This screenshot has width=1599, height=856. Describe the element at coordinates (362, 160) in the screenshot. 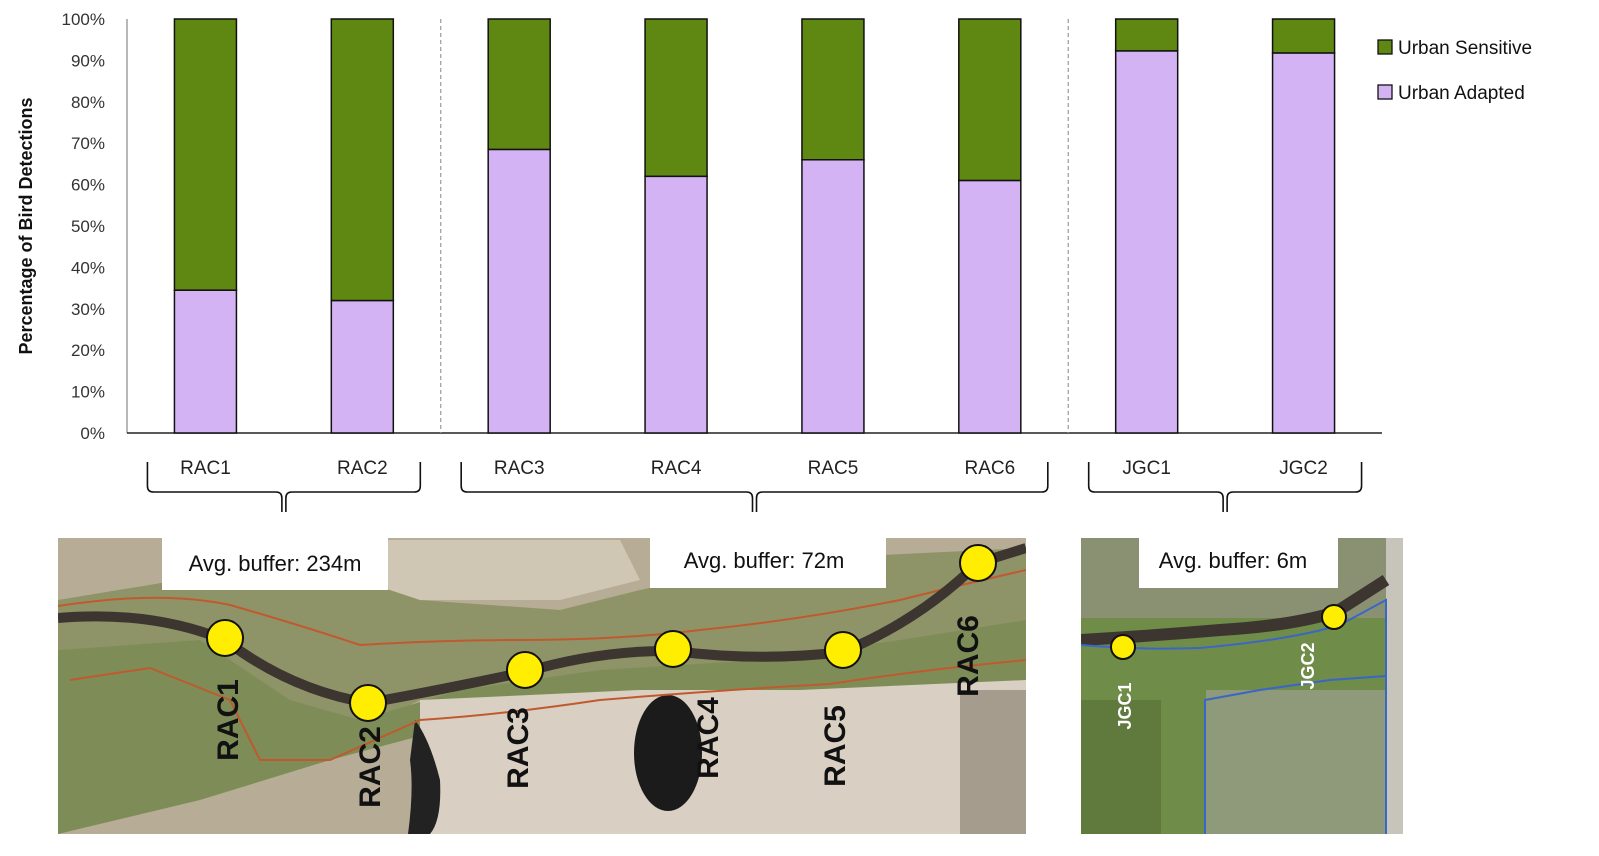

I see `bar-urban-sensitive-rac2` at that location.